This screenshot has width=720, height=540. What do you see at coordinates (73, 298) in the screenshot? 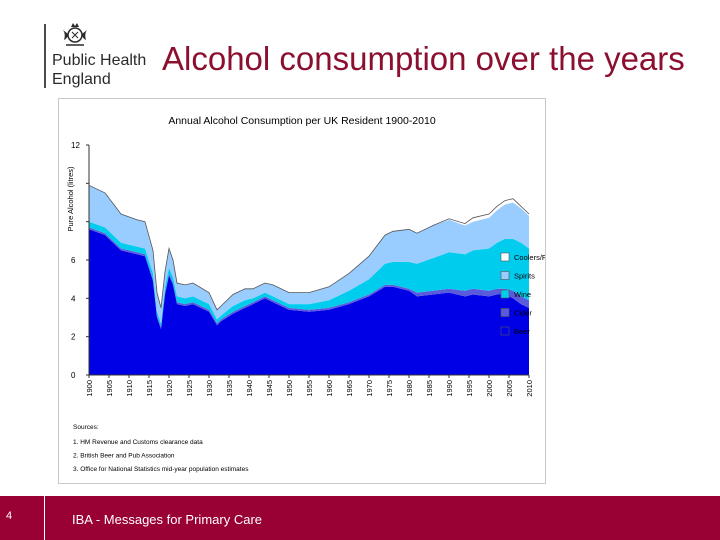
I see `y-tick-label: 4` at bounding box center [73, 298].